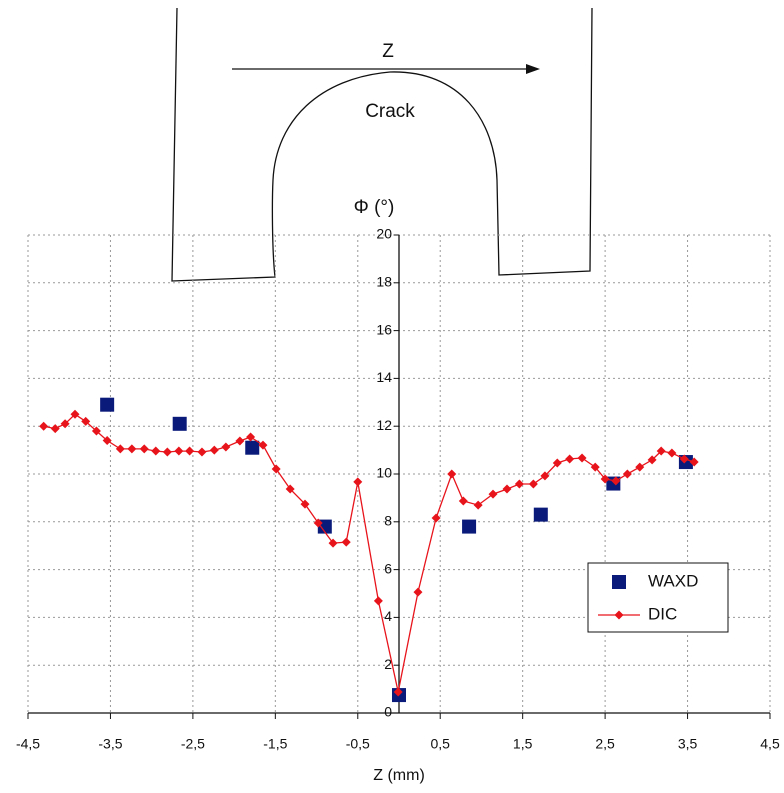 Image resolution: width=784 pixels, height=793 pixels. What do you see at coordinates (399, 775) in the screenshot?
I see `x-axis-label: Z (mm)` at bounding box center [399, 775].